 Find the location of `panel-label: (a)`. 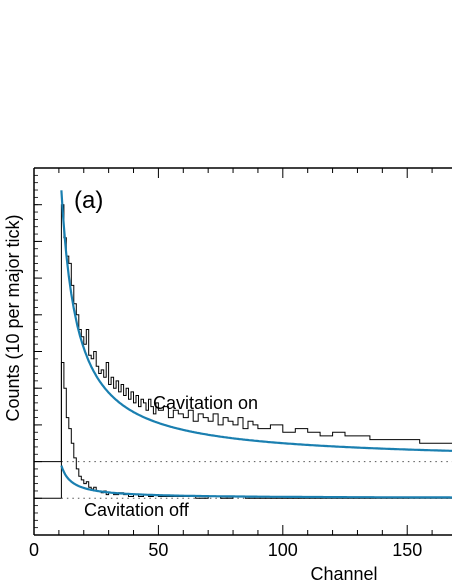

panel-label: (a) is located at coordinates (88, 200).